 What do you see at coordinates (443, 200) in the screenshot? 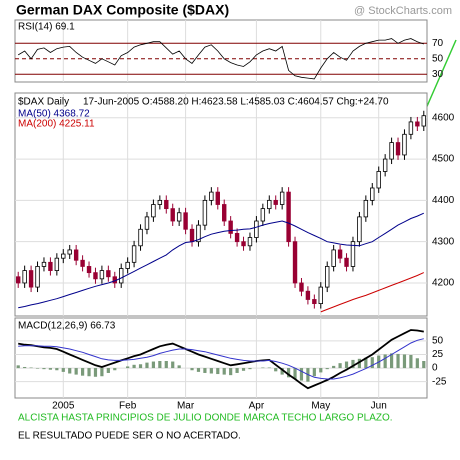
I see `y-tick-label: 4400` at bounding box center [443, 200].